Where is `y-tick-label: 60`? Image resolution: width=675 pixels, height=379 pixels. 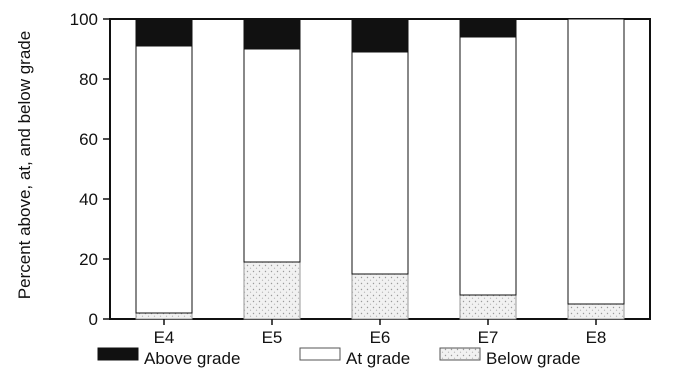
y-tick-label: 60 is located at coordinates (88, 139).